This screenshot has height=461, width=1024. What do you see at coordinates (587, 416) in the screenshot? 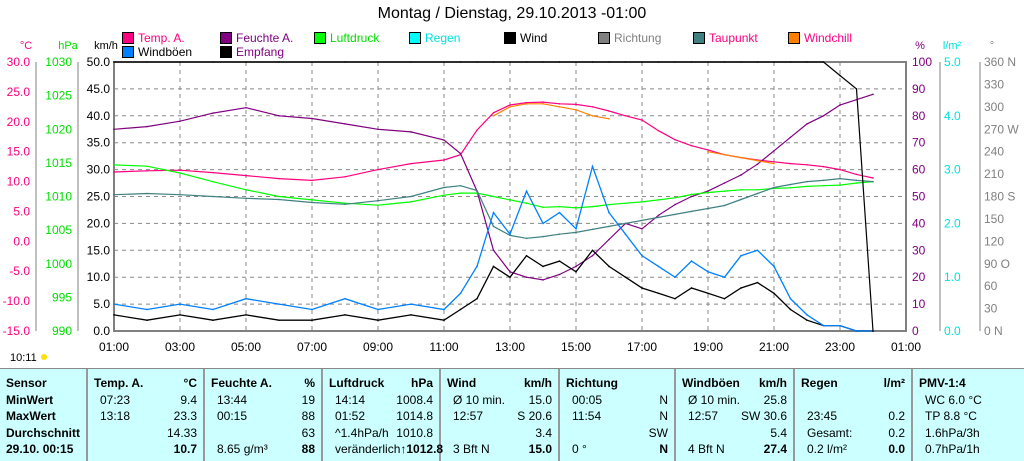
I see `cell-label: 11:54` at bounding box center [587, 416].